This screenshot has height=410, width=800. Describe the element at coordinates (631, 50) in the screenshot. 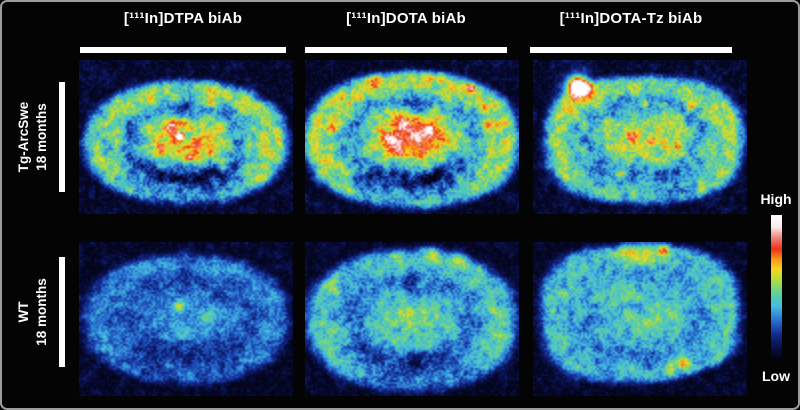

I see `column-underline-dota-tz` at that location.